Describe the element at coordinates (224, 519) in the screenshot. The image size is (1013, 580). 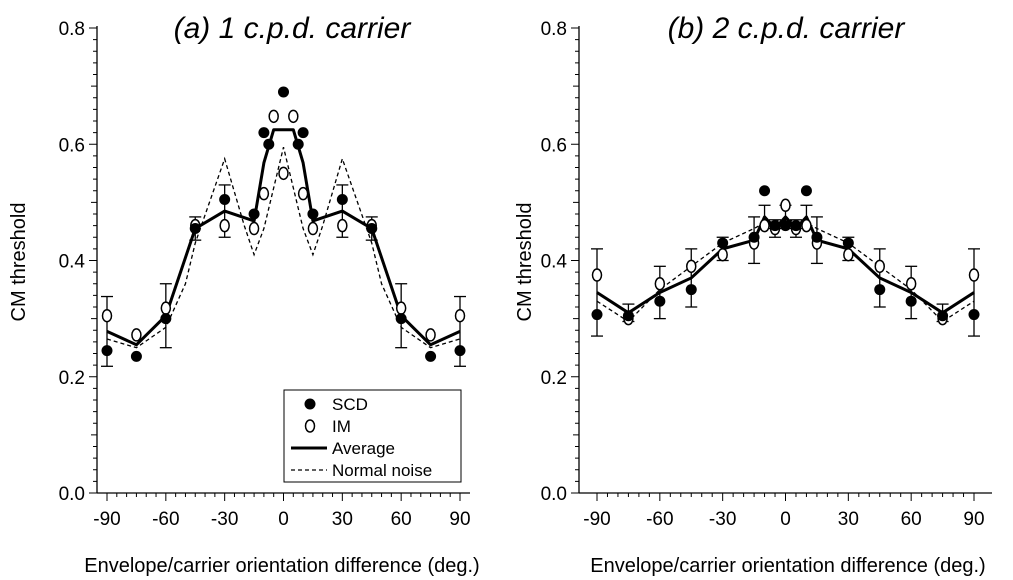
I see `panel-a-x-tick-label: -30` at that location.